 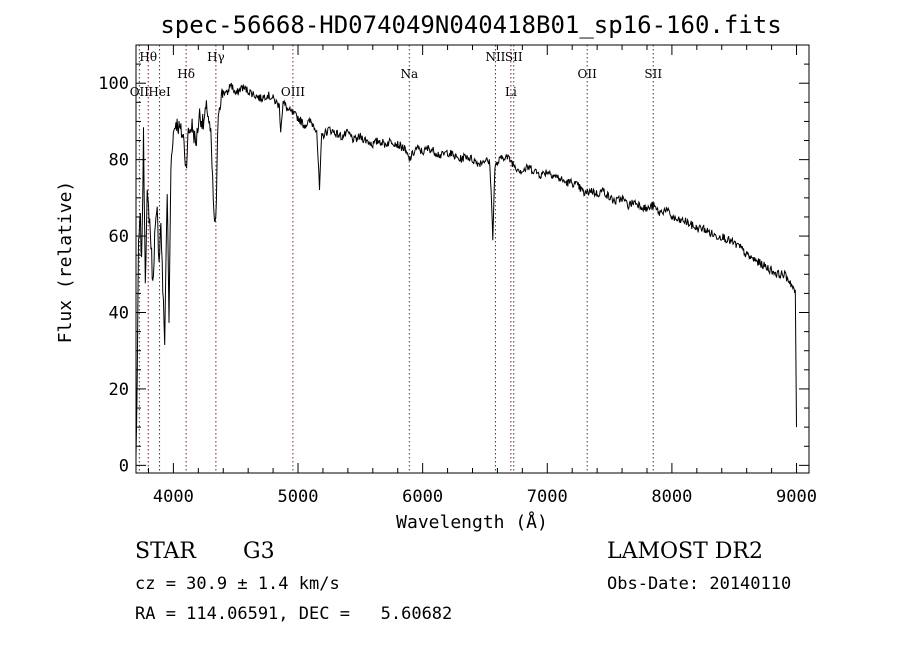 I want to click on y-tick-label: 100, so click(x=113, y=84).